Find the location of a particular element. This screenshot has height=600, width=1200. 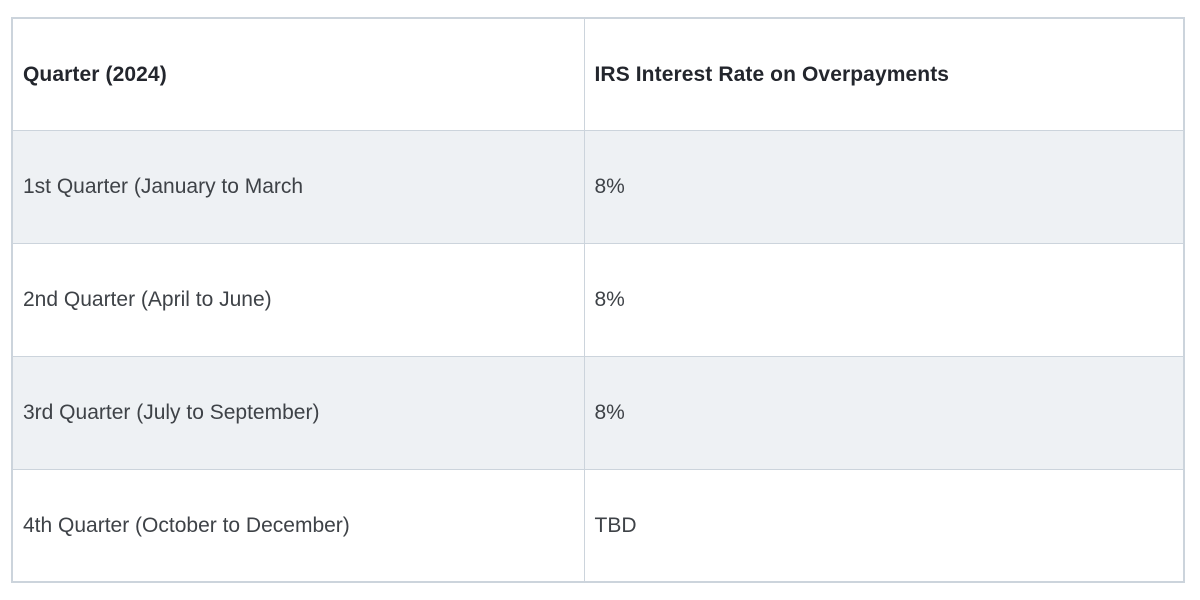

cell-rate: TBD is located at coordinates (884, 525).